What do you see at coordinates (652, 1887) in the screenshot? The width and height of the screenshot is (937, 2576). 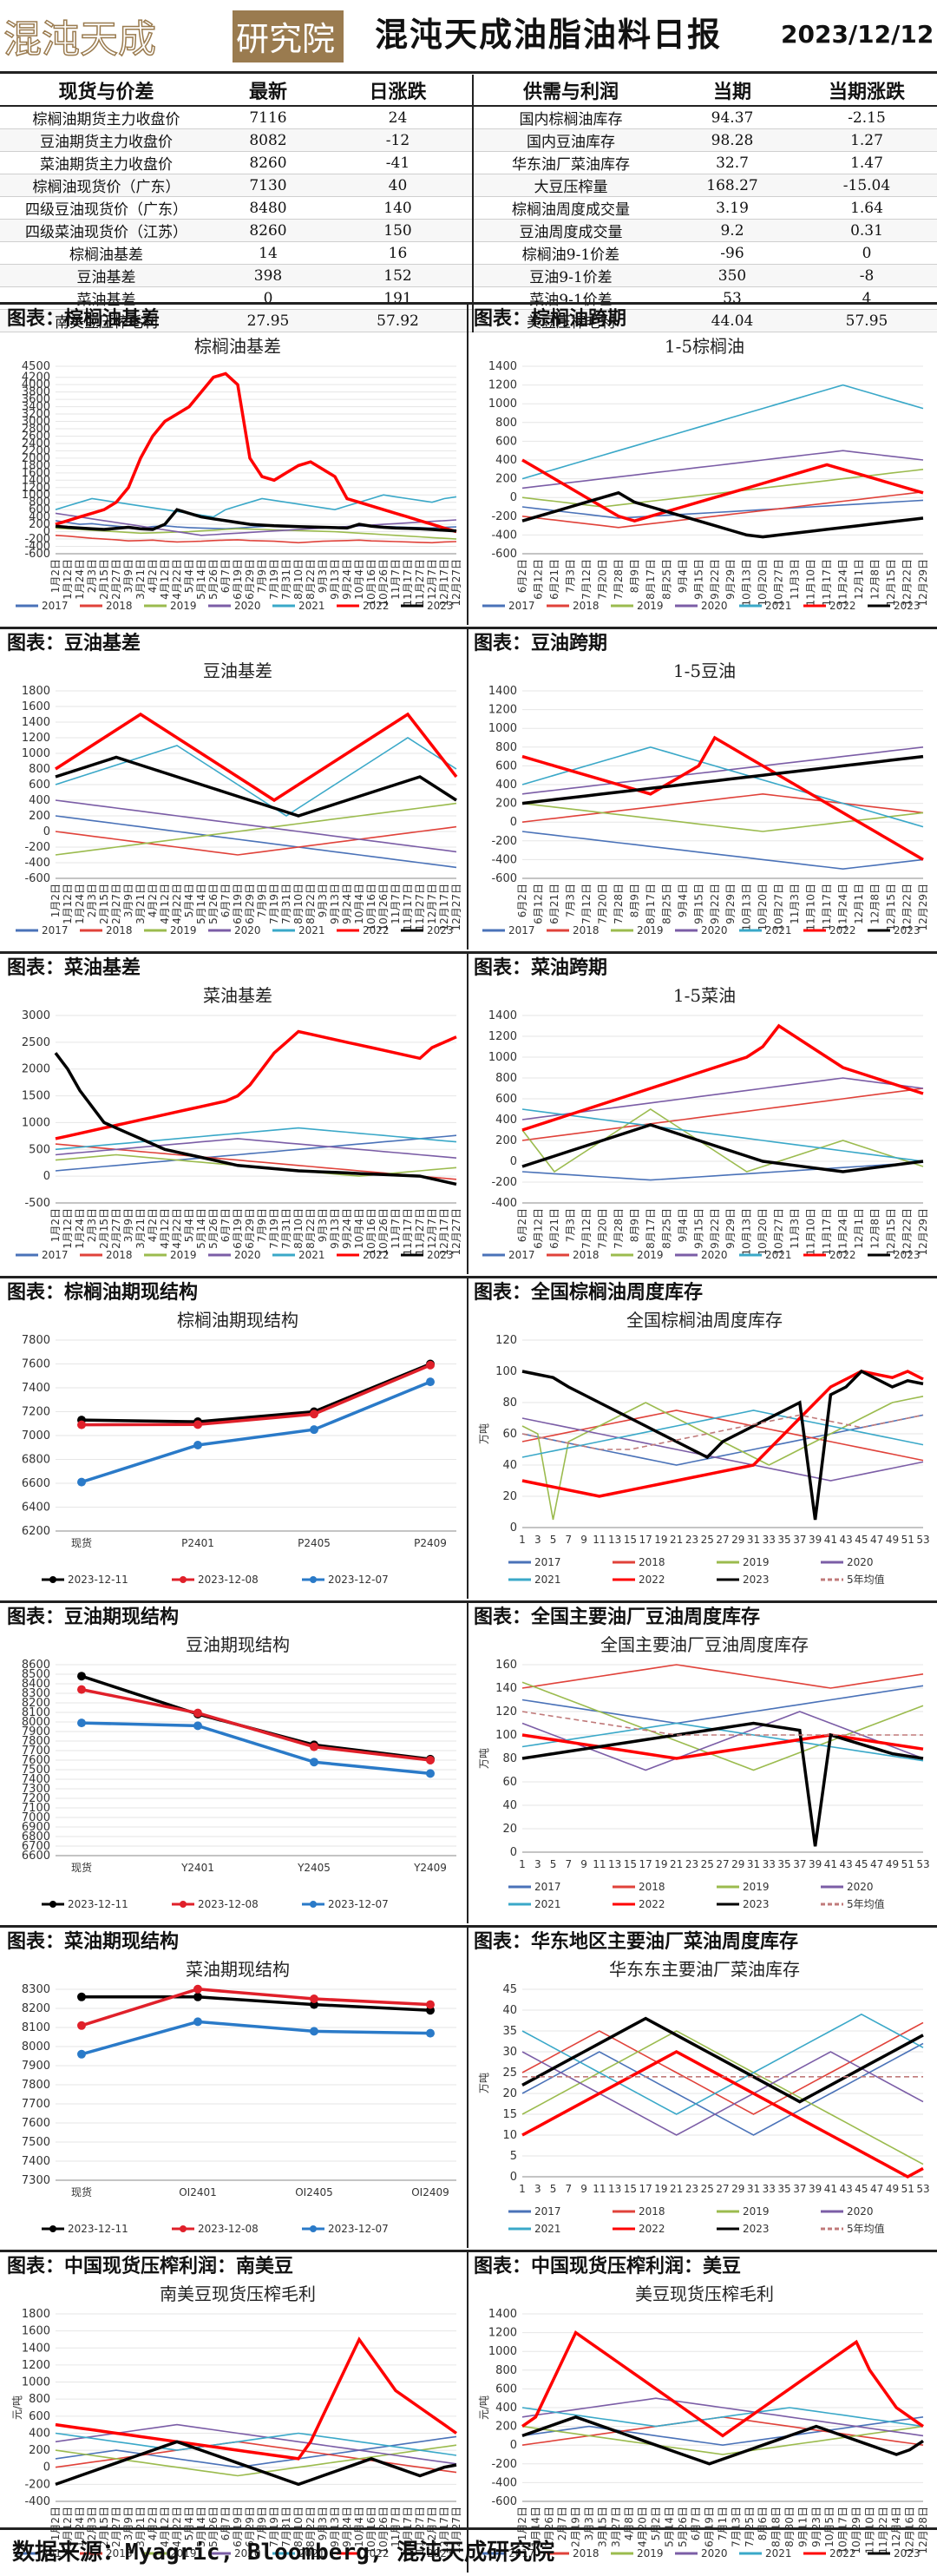 I see `legend-label: 2018` at bounding box center [652, 1887].